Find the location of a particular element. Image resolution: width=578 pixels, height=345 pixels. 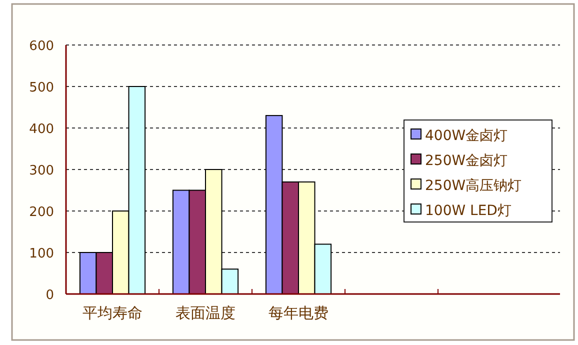

legend-label: 100W LED灯 is located at coordinates (468, 211).